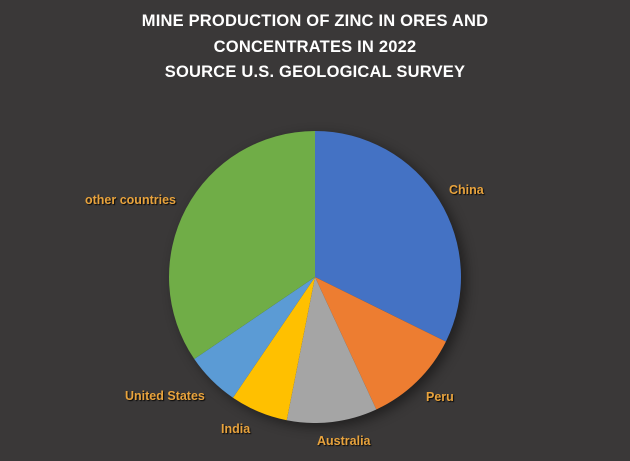 The image size is (630, 461). What do you see at coordinates (242, 245) in the screenshot?
I see `pie-slice-other-countries` at bounding box center [242, 245].